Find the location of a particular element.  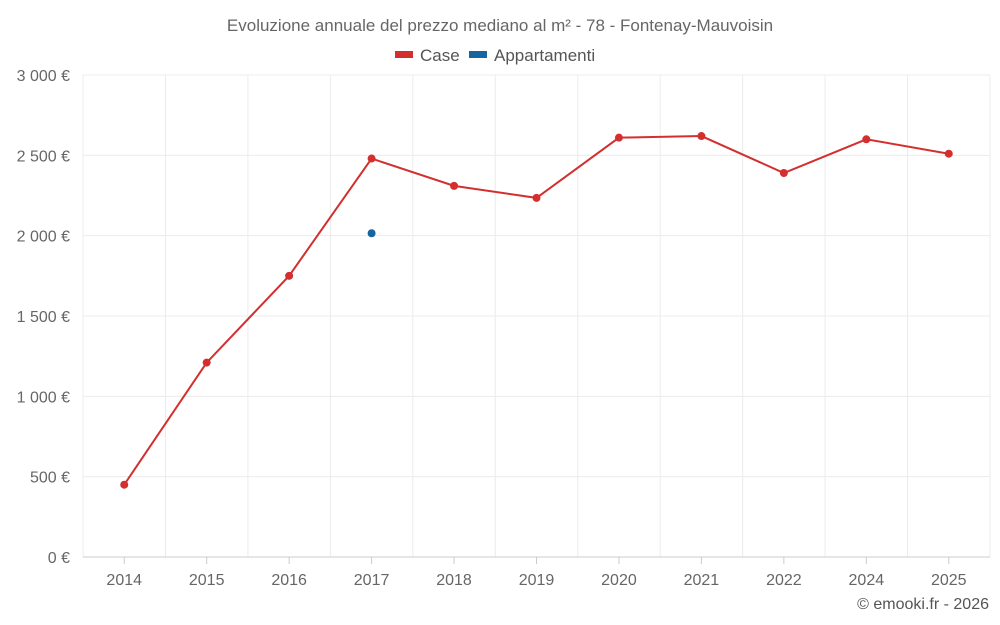

y-tick-label: 2 500 € is located at coordinates (43, 156).